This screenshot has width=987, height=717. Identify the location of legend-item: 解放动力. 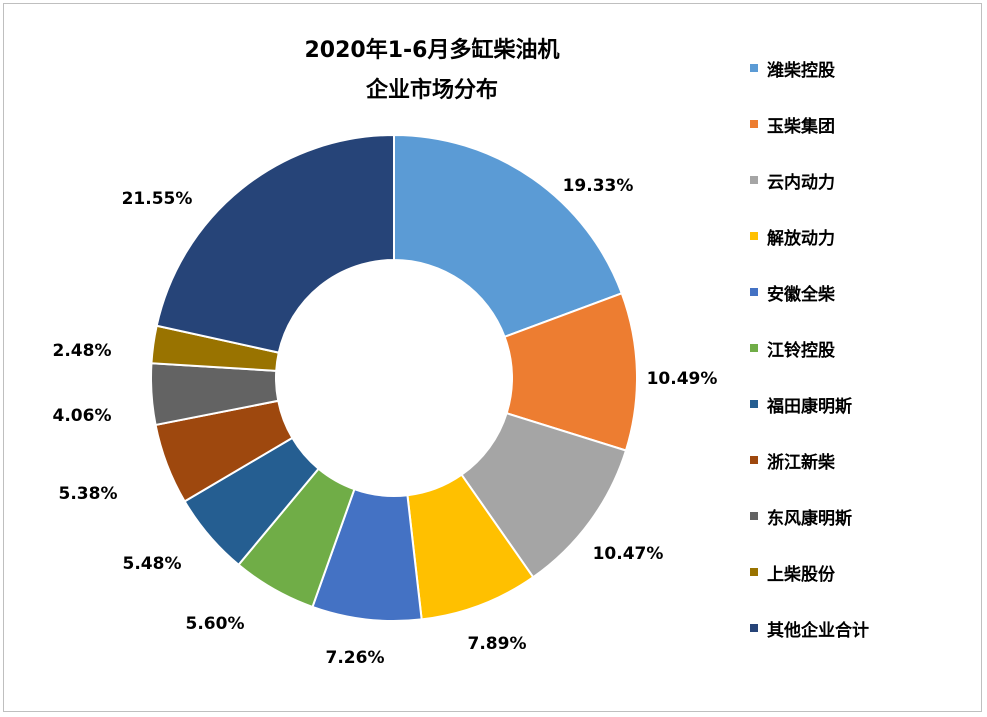
(792, 237).